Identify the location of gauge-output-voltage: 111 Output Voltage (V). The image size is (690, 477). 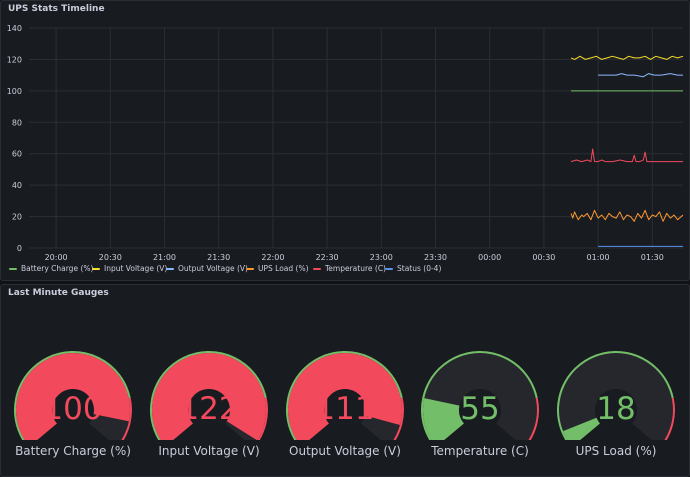
(345, 400).